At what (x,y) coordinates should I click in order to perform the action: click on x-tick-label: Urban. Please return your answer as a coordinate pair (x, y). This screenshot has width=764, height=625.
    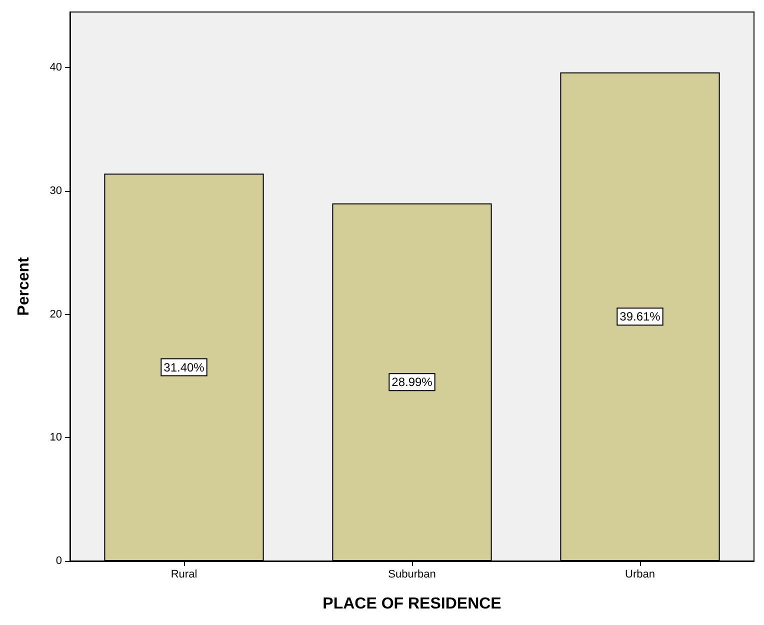
    Looking at the image, I should click on (640, 574).